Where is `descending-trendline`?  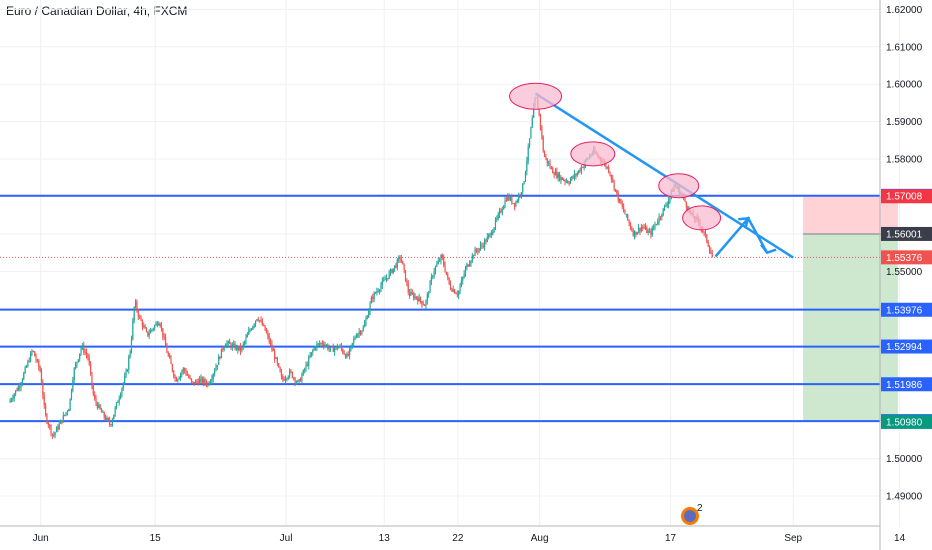
descending-trendline is located at coordinates (664, 175).